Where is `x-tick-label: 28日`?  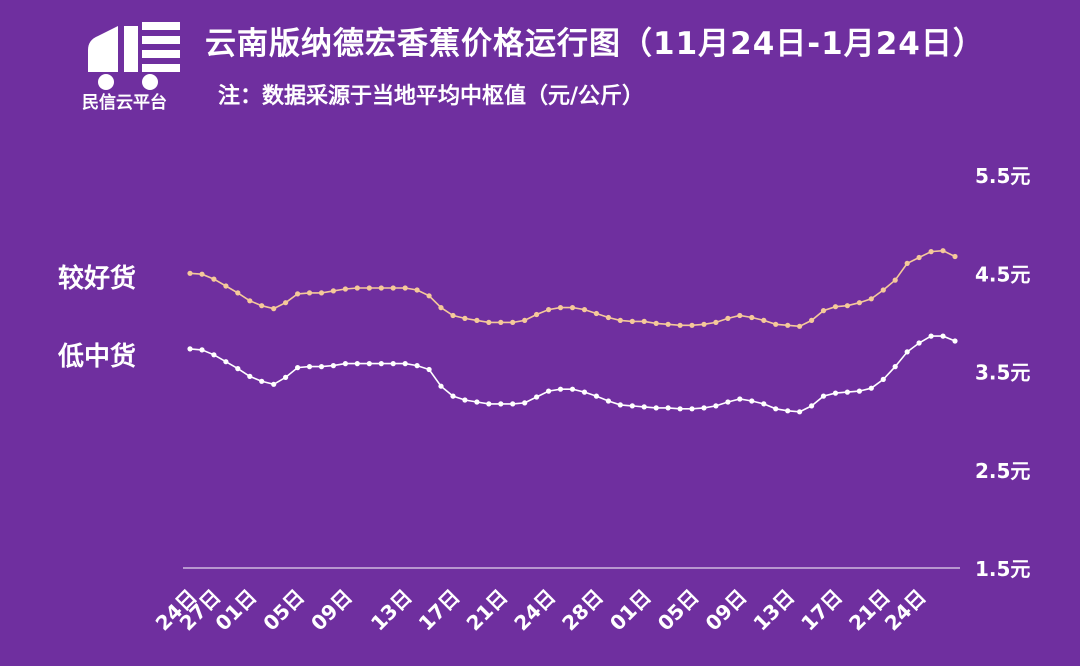
x-tick-label: 28日 is located at coordinates (582, 610).